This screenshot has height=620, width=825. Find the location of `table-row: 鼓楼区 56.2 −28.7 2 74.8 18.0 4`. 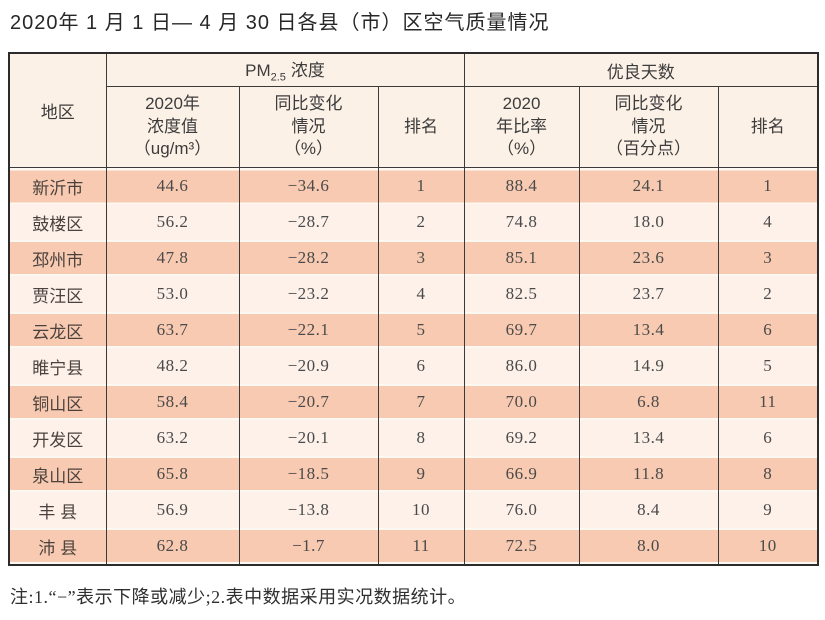

table-row: 鼓楼区 56.2 −28.7 2 74.8 18.0 4 is located at coordinates (413, 222).